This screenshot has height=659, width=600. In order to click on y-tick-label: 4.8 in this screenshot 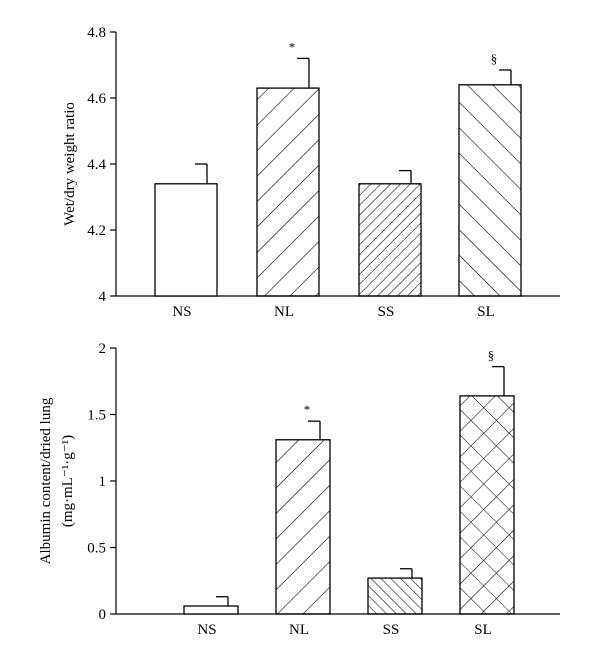, I will do `click(96, 33)`.